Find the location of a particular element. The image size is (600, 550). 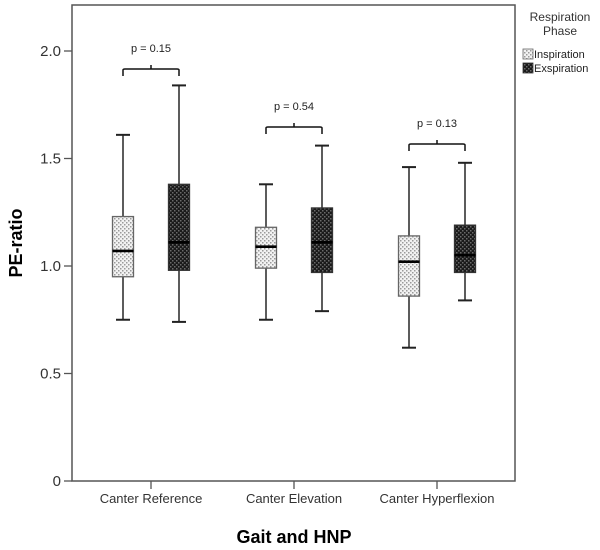

legend-label-inspiration: Inspiration is located at coordinates (559, 55).